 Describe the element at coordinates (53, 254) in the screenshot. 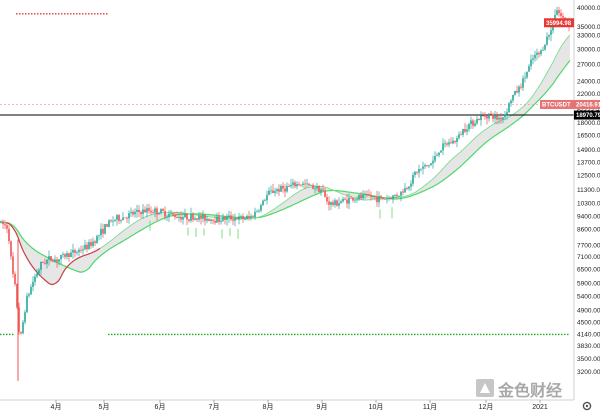

I see `bearish-ma-line` at that location.